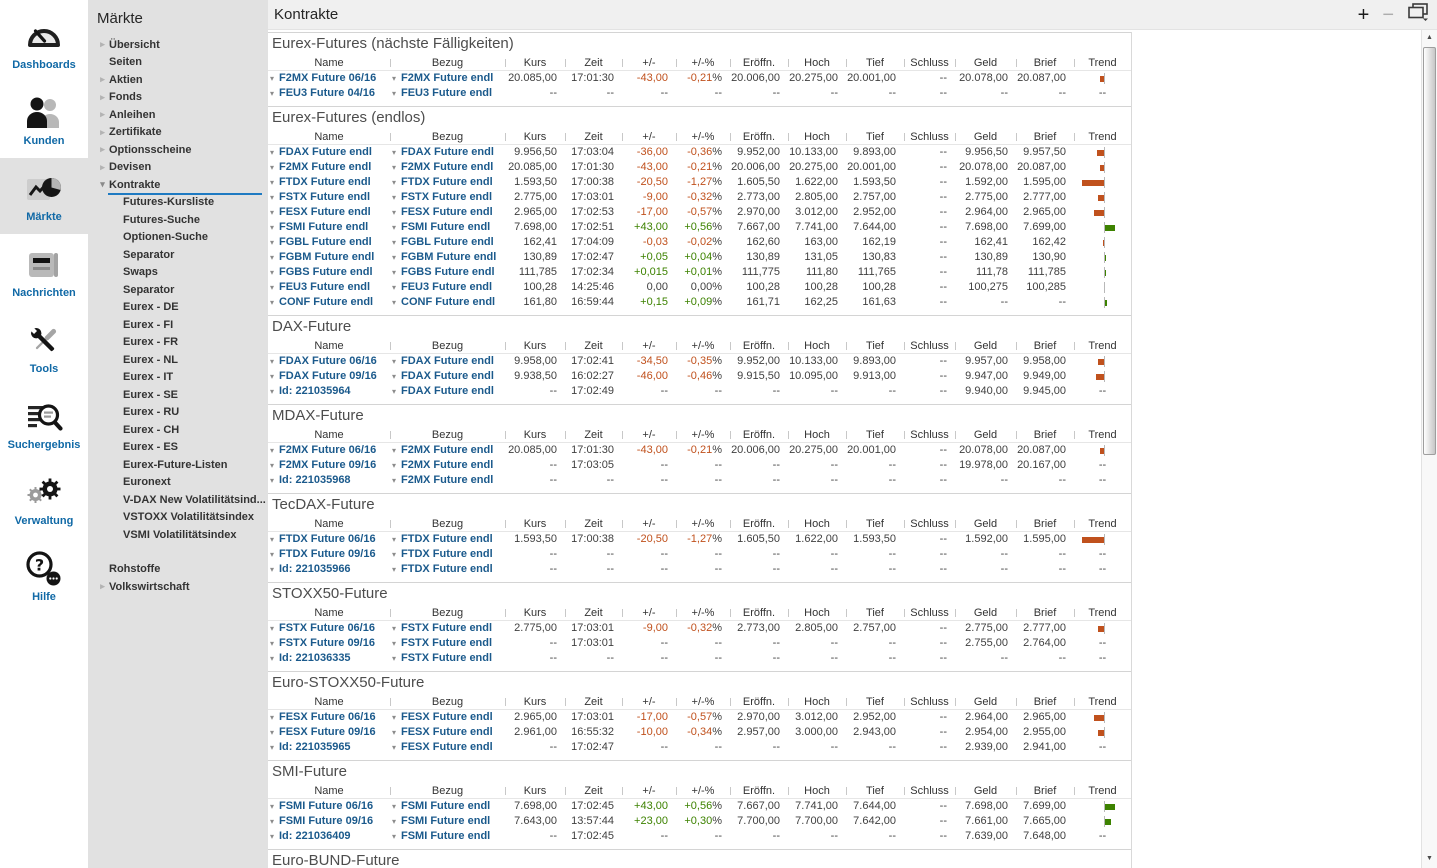 The width and height of the screenshot is (1437, 868). I want to click on nav-item: ▸ Devisen, so click(178, 168).